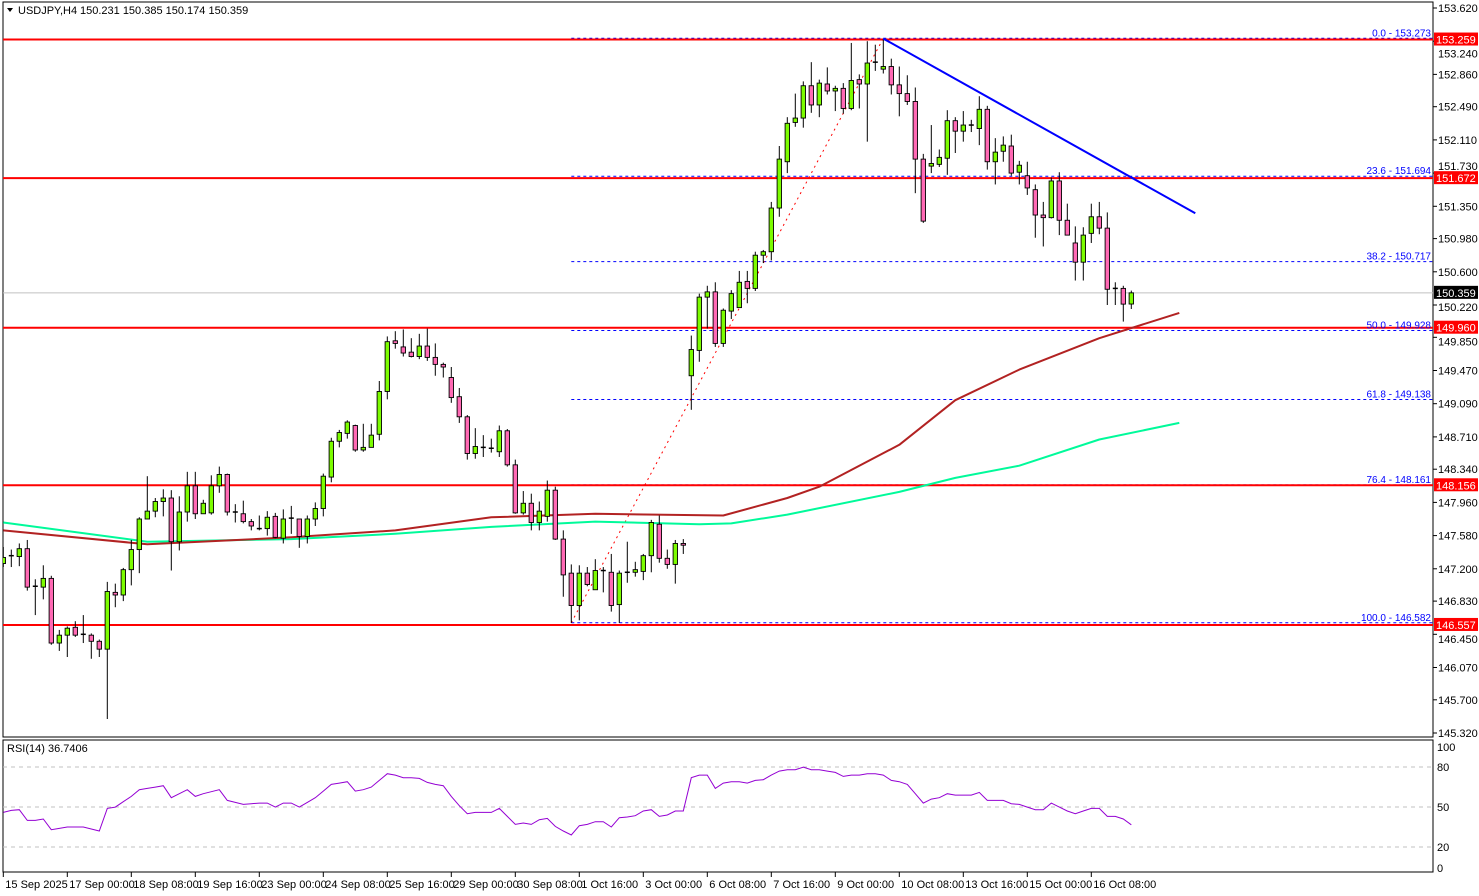 This screenshot has height=896, width=1479. I want to click on level-price-badge, so click(1456, 178).